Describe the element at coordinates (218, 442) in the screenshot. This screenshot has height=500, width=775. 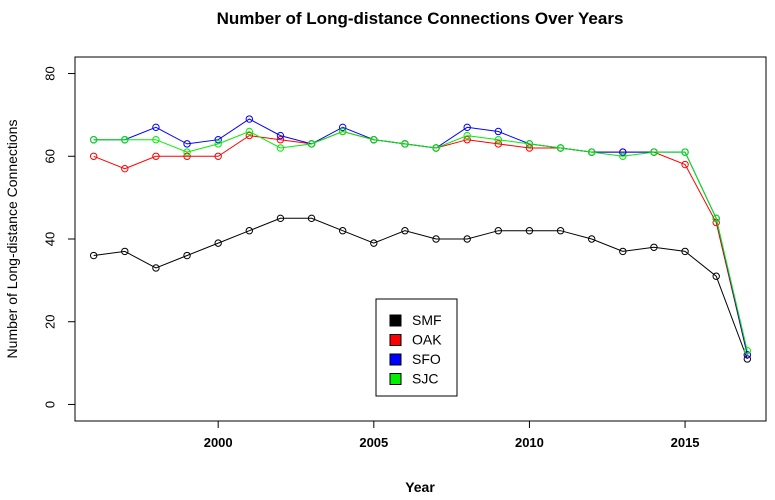
I see `x-tick-label: 2000` at that location.